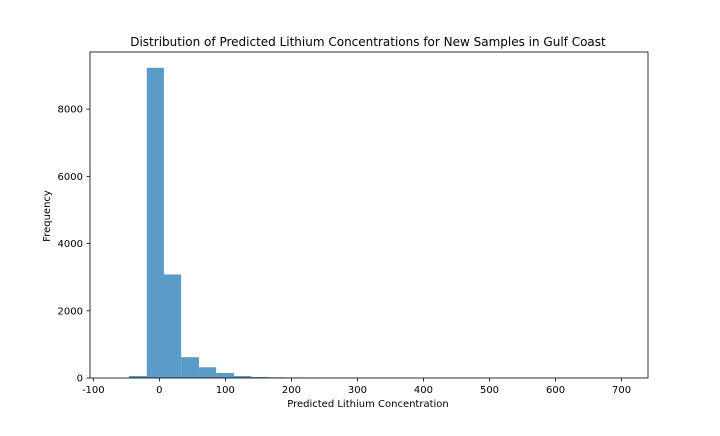 The width and height of the screenshot is (720, 436). What do you see at coordinates (80, 379) in the screenshot?
I see `y-tick-label-0: 0` at bounding box center [80, 379].